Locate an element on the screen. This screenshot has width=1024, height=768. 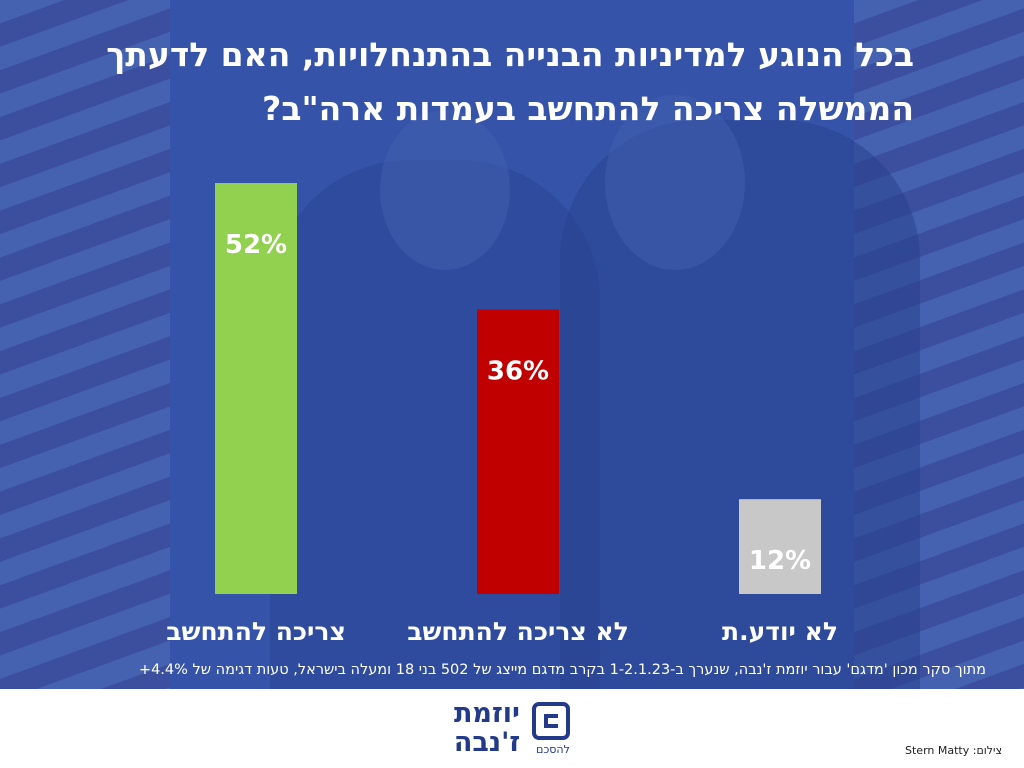
category-label-3: לא יודע.ת is located at coordinates (780, 631).